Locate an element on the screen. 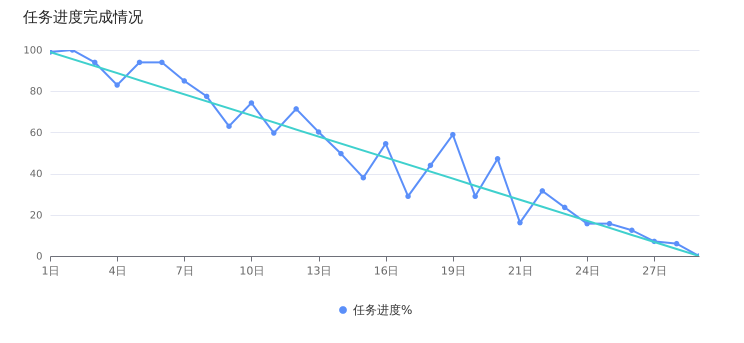 The image size is (744, 343). y-tick-label: 40 is located at coordinates (36, 174).